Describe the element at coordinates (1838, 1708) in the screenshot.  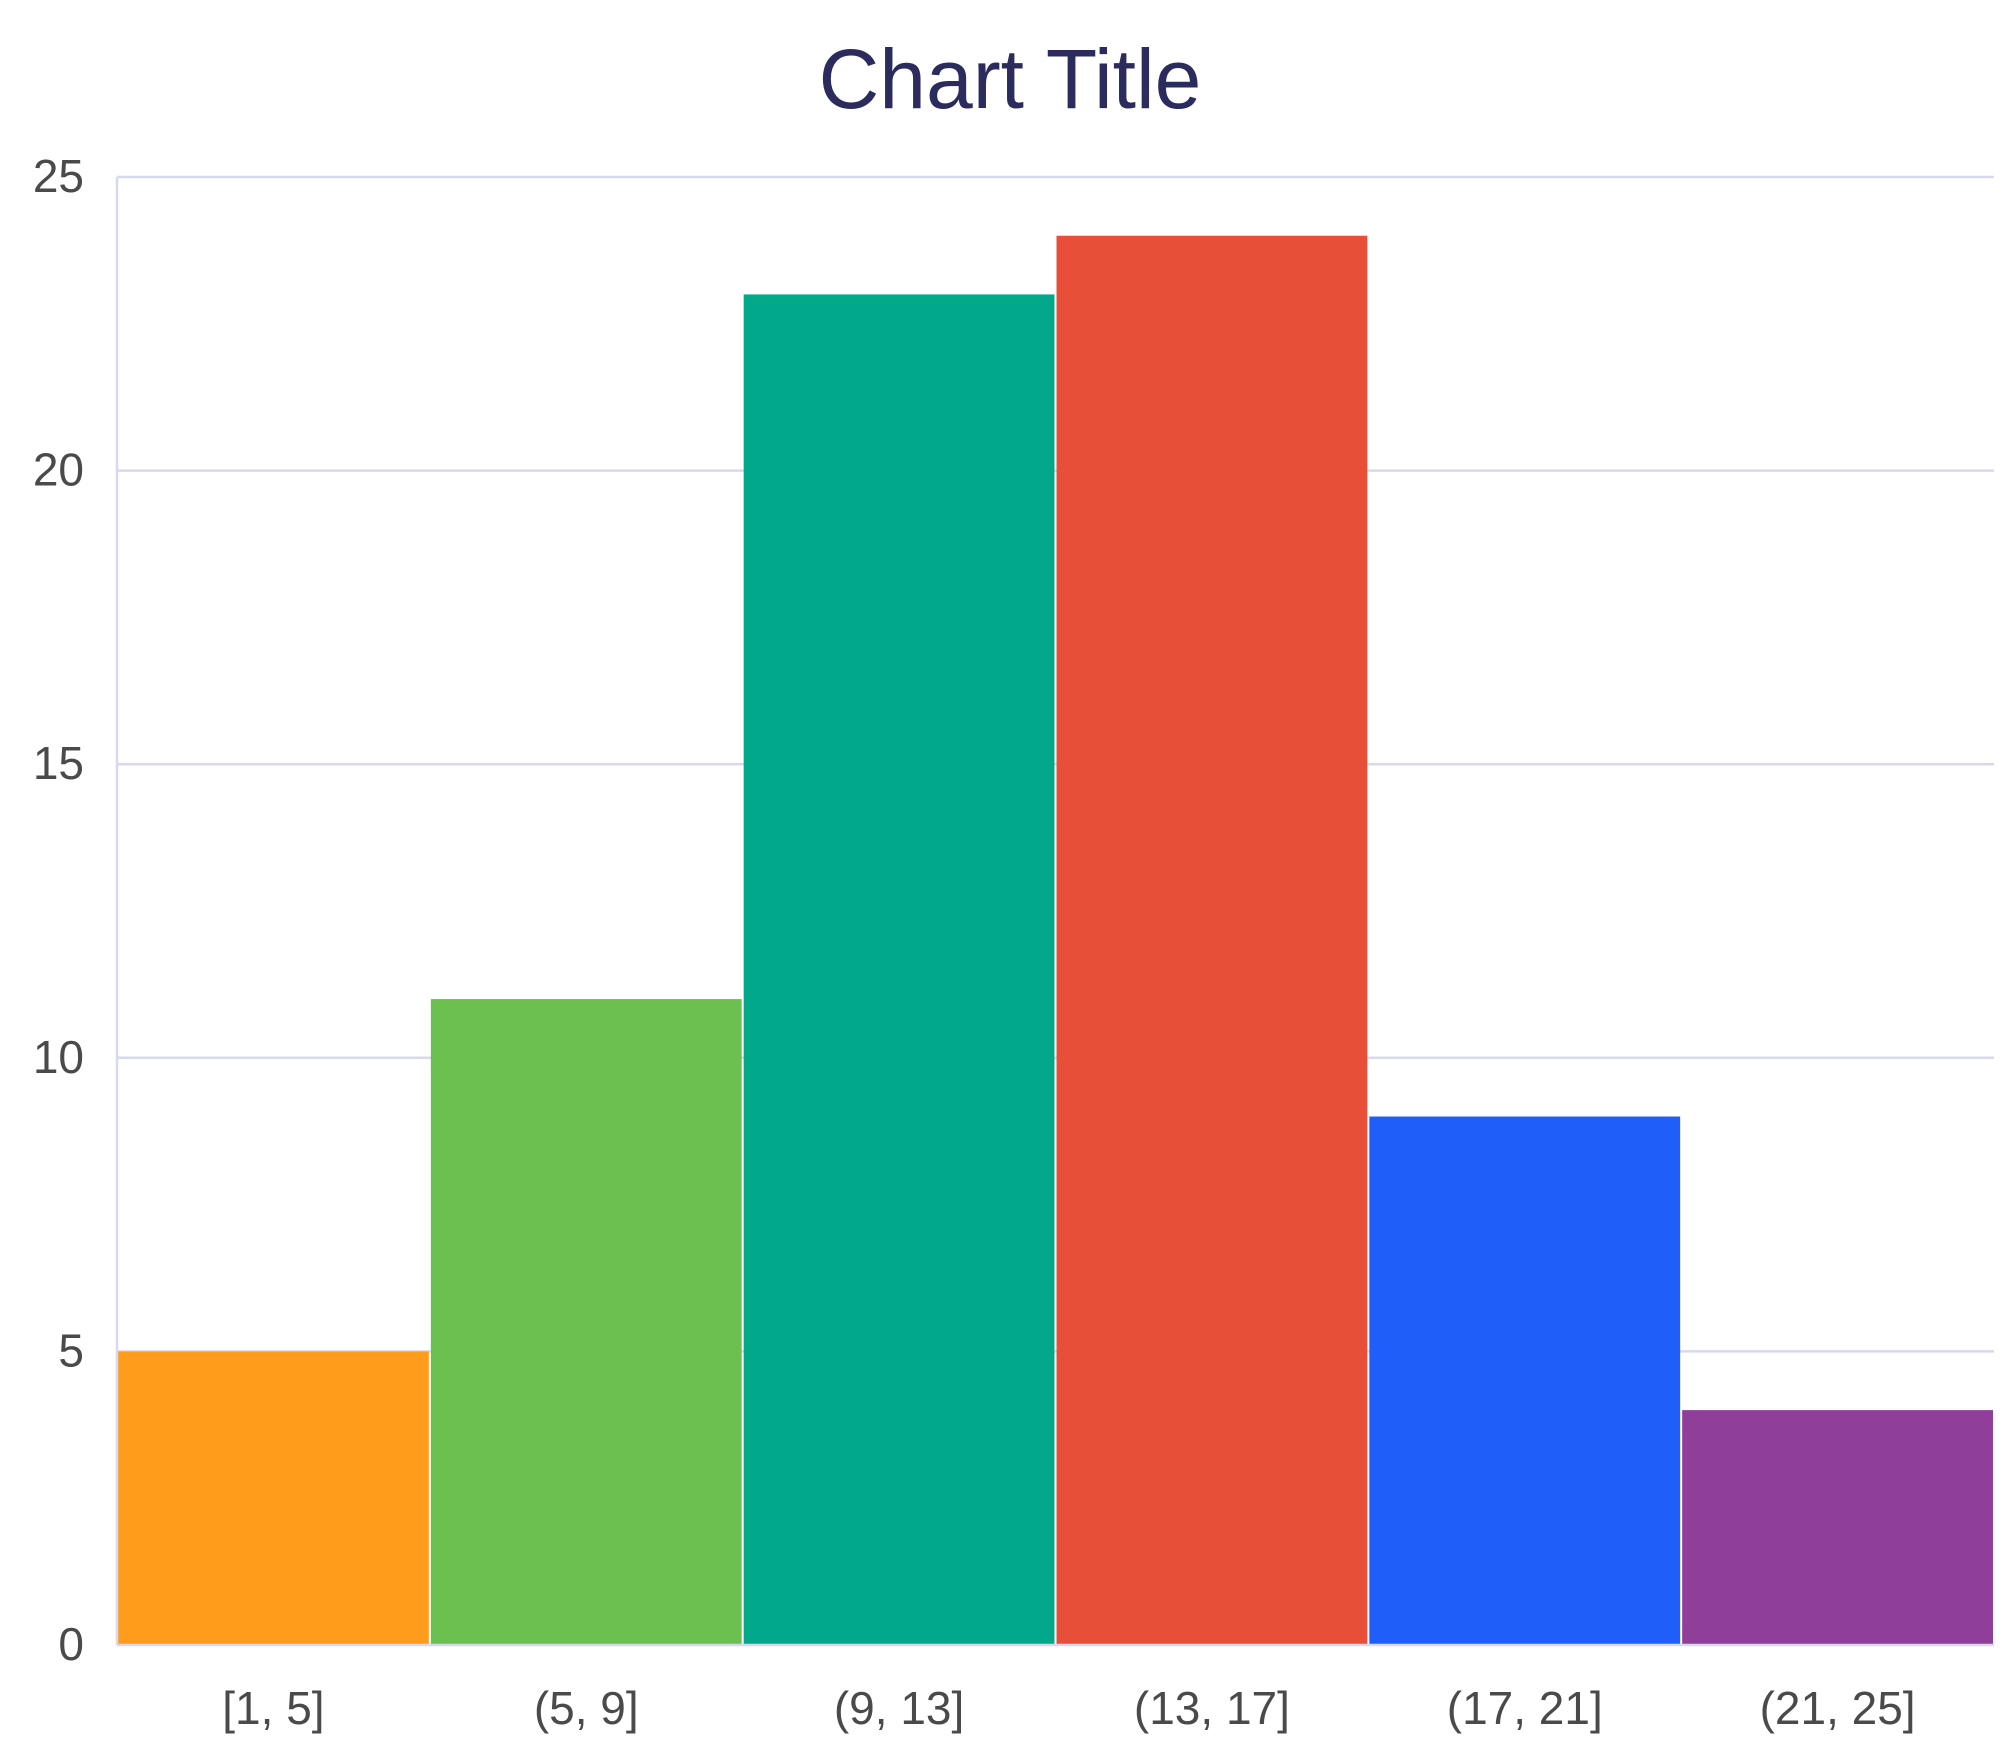
I see `x-tick-label: (21, 25]` at that location.